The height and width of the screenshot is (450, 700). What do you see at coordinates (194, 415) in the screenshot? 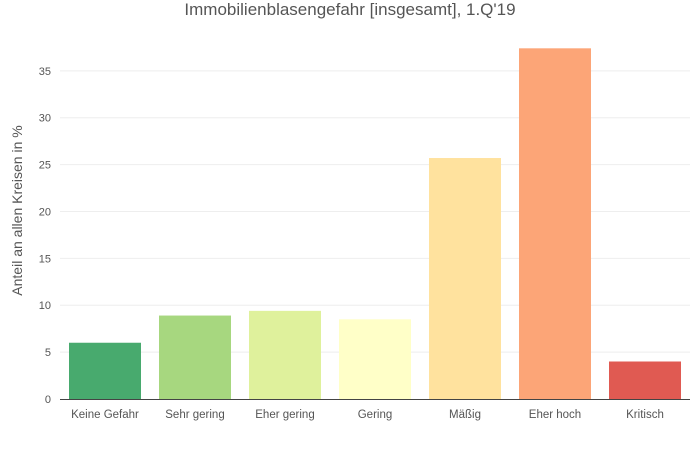
I see `x-tick-label: Sehr gering` at bounding box center [194, 415].